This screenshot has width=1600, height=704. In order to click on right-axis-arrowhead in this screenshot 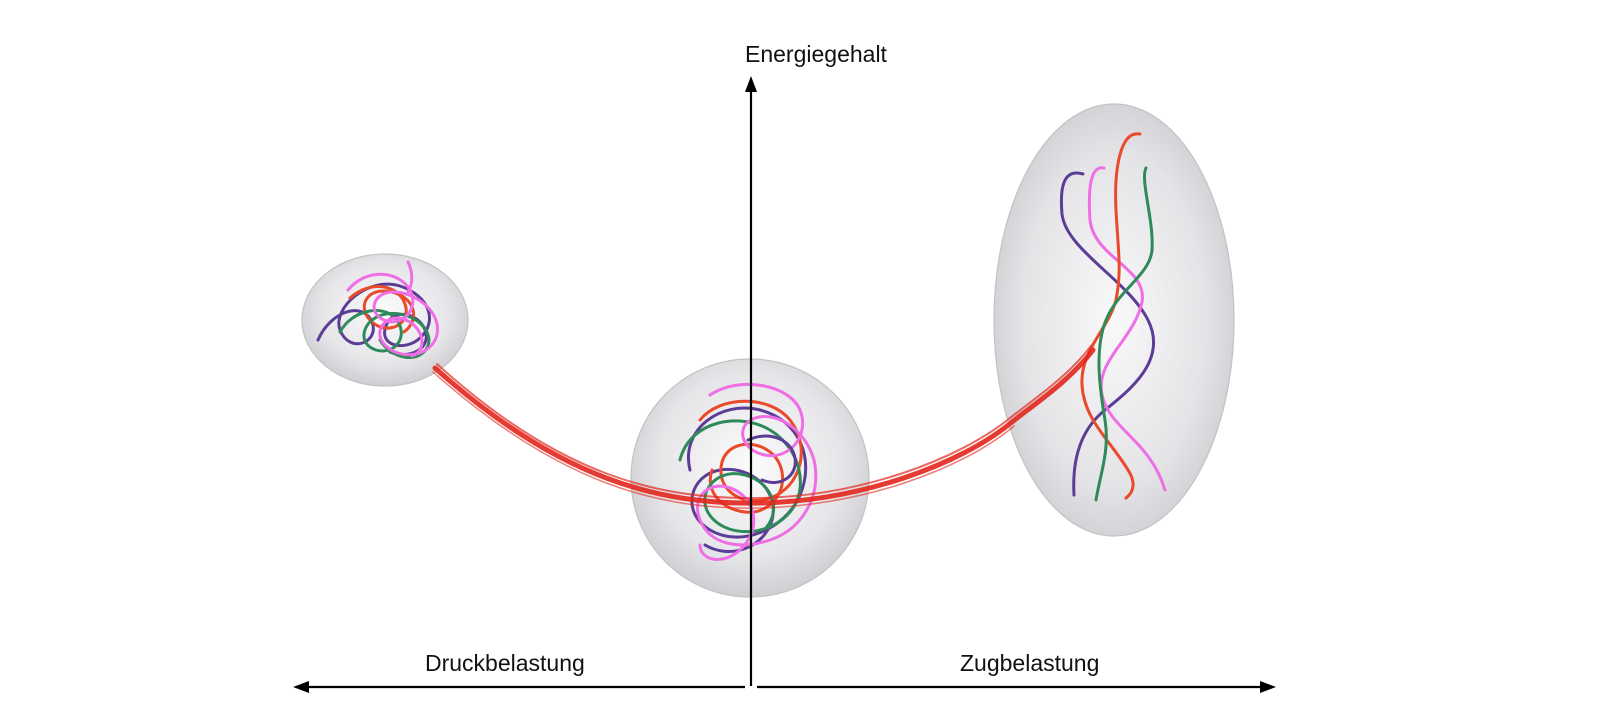, I will do `click(1268, 687)`.